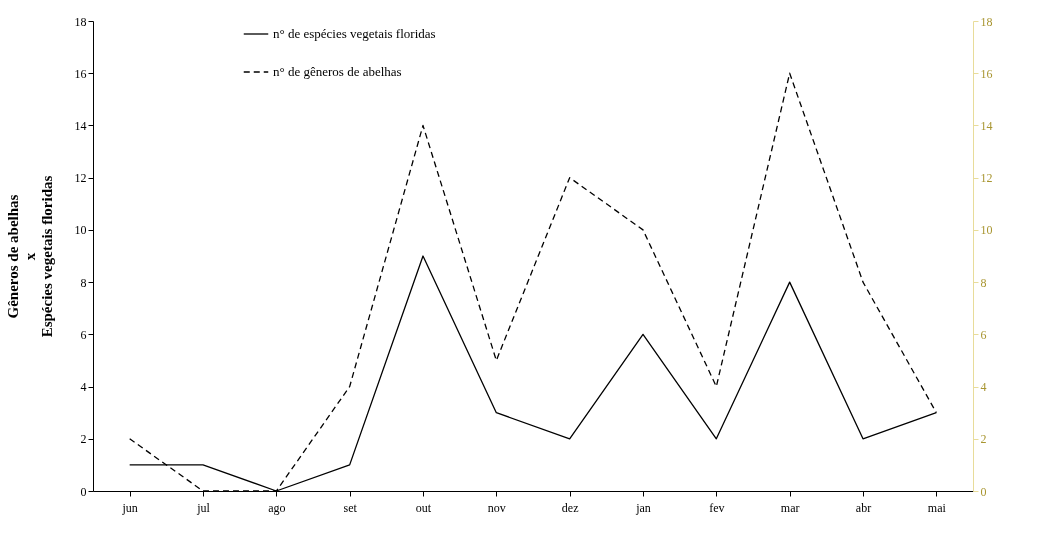 This screenshot has height=537, width=1055. I want to click on x-tick-label: jun, so click(129, 507).